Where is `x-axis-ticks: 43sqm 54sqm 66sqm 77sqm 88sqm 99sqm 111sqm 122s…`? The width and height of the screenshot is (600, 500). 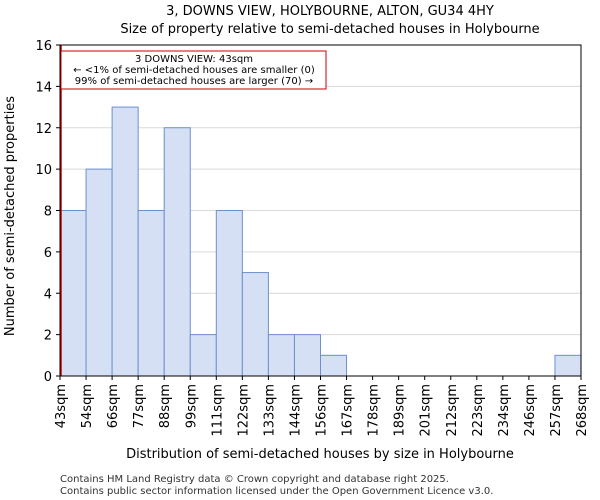 x-axis-ticks: 43sqm 54sqm 66sqm 77sqm 88sqm 99sqm 111sqm 122s… is located at coordinates (322, 406).